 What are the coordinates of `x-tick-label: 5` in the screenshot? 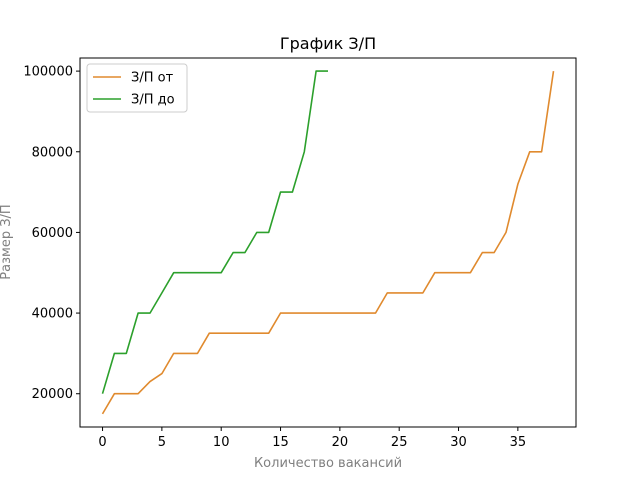 It's located at (162, 442).